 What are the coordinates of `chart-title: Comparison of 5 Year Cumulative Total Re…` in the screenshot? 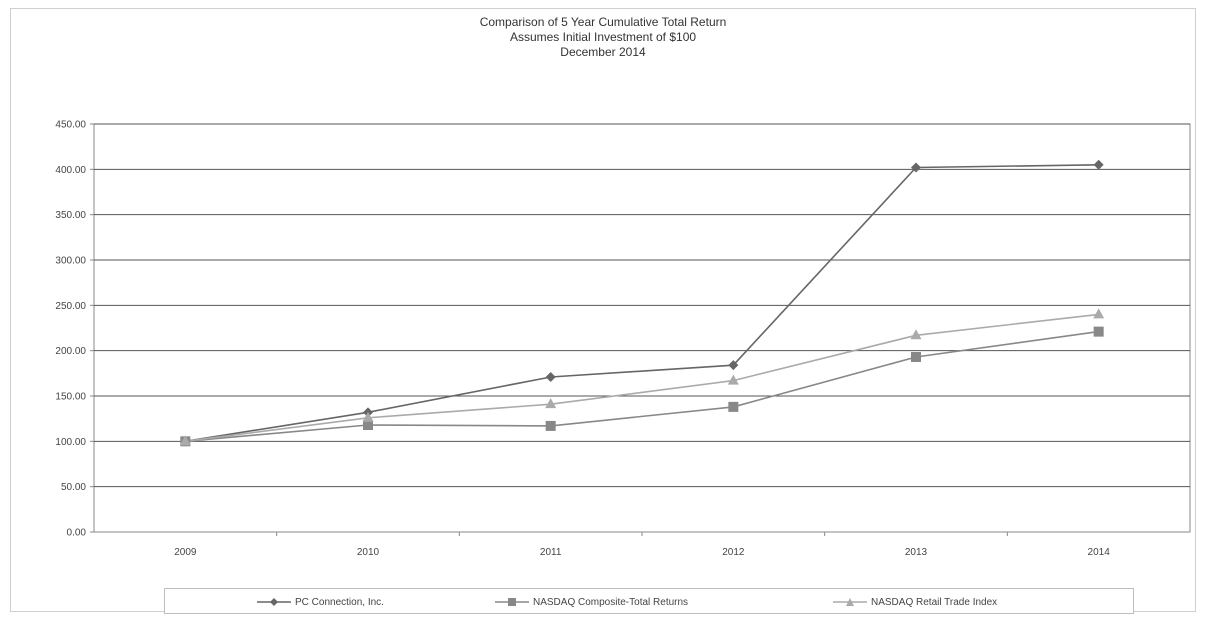 It's located at (603, 22).